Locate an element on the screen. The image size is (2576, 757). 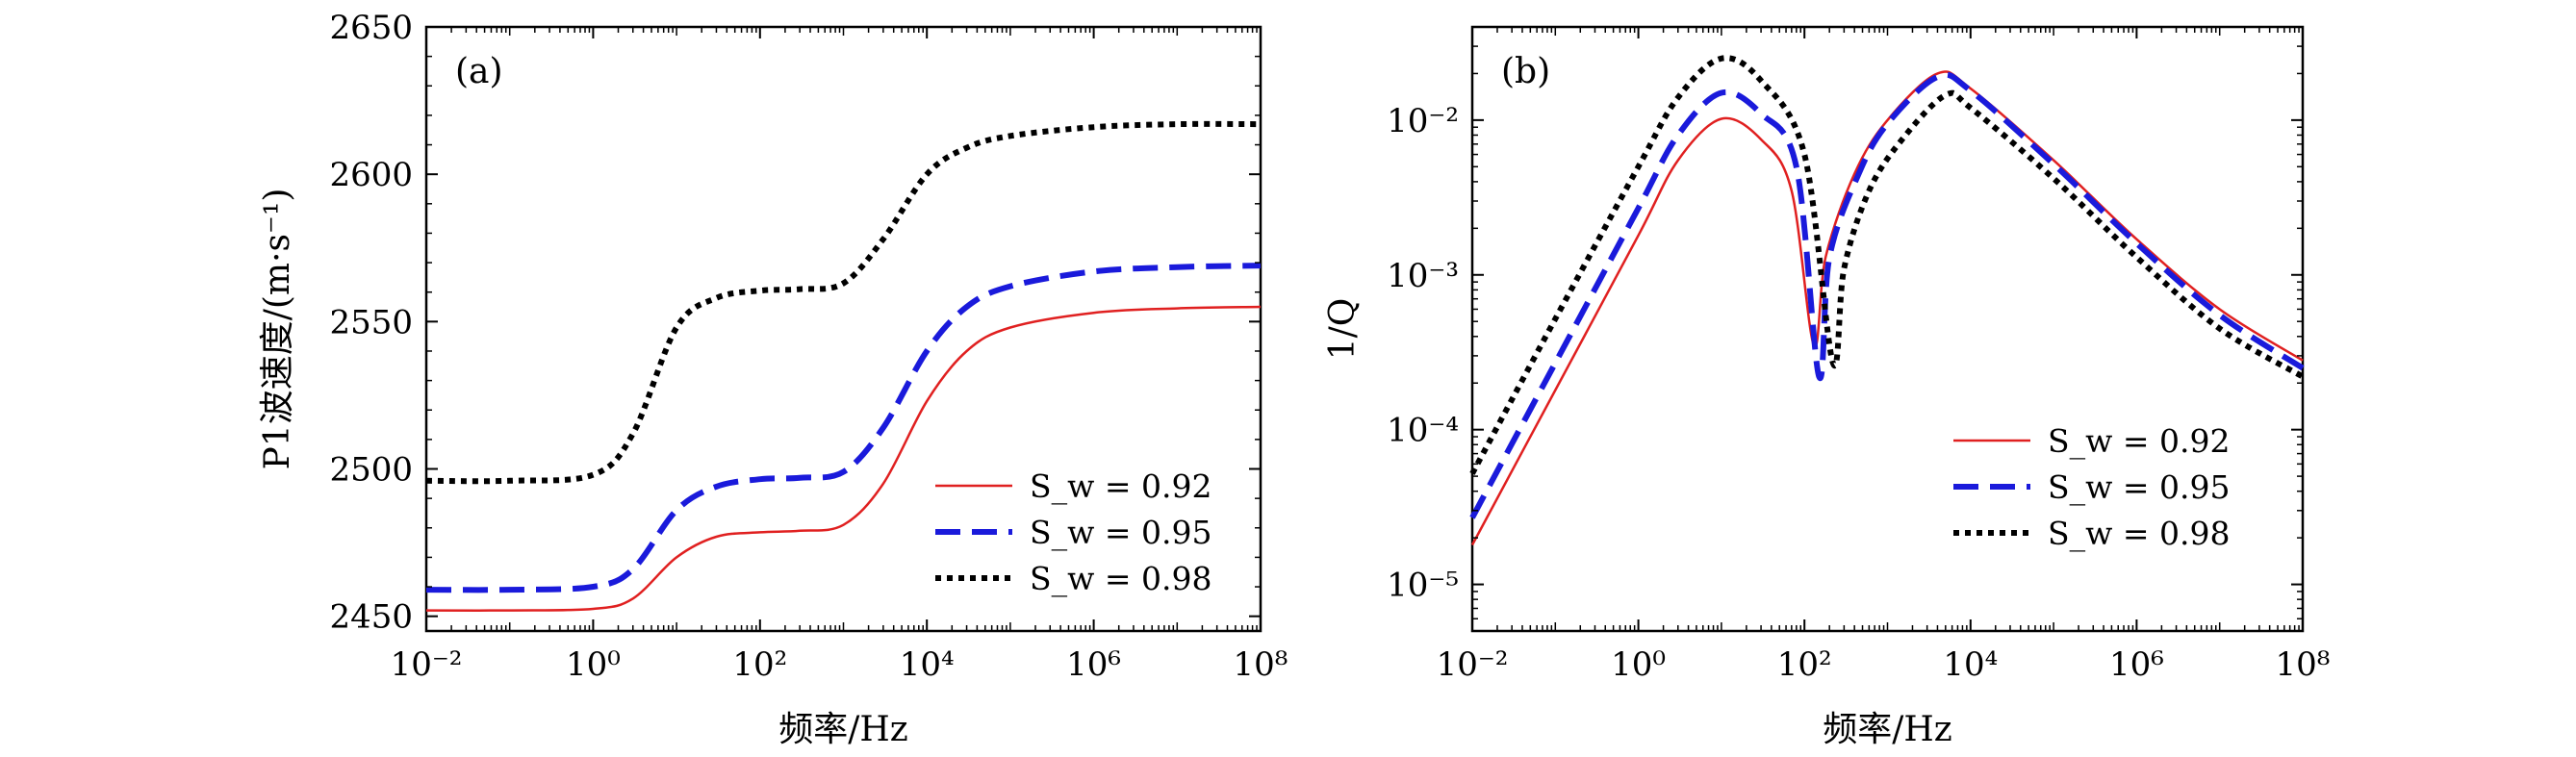
panel-label-a: (a) is located at coordinates (479, 71).